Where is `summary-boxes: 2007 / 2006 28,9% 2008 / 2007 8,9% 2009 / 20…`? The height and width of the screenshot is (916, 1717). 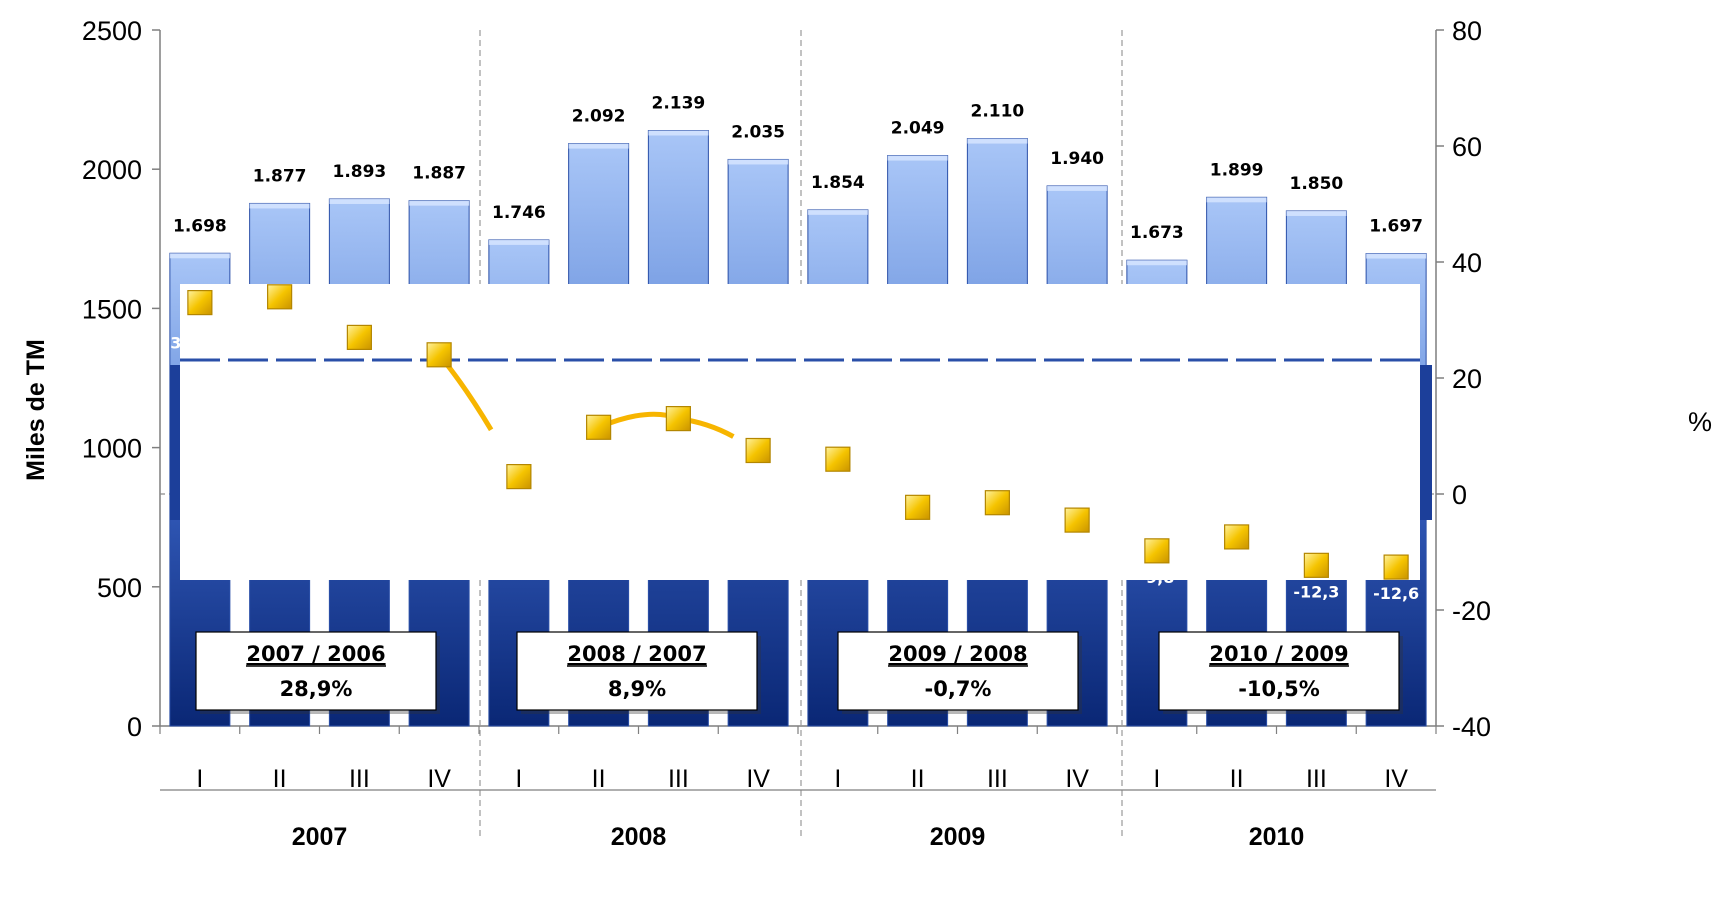
summary-boxes: 2007 / 2006 28,9% 2008 / 2007 8,9% 2009 / 20… is located at coordinates (799, 672).